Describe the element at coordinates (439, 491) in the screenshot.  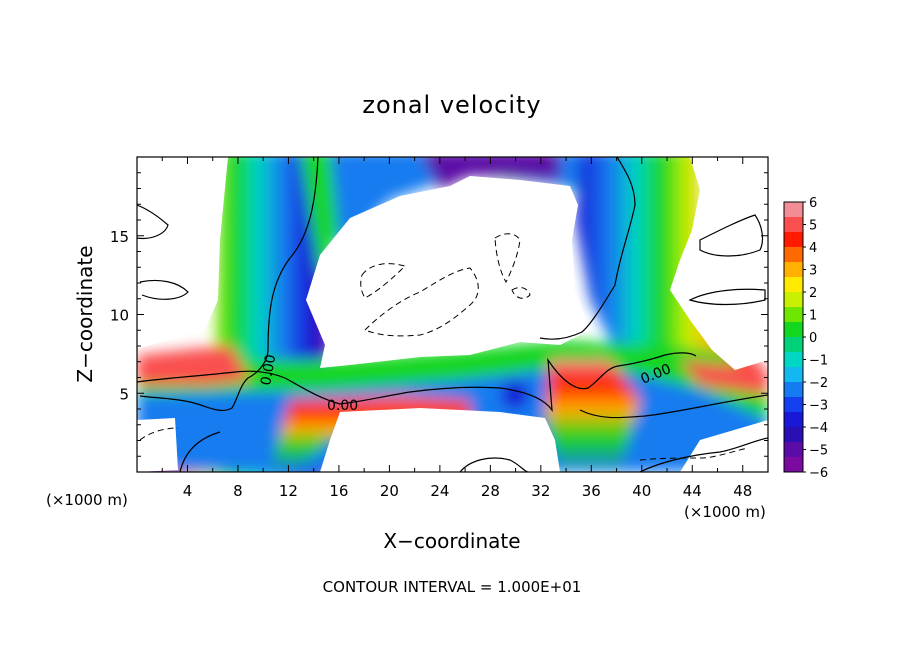
I see `x-tick-label: 24` at that location.